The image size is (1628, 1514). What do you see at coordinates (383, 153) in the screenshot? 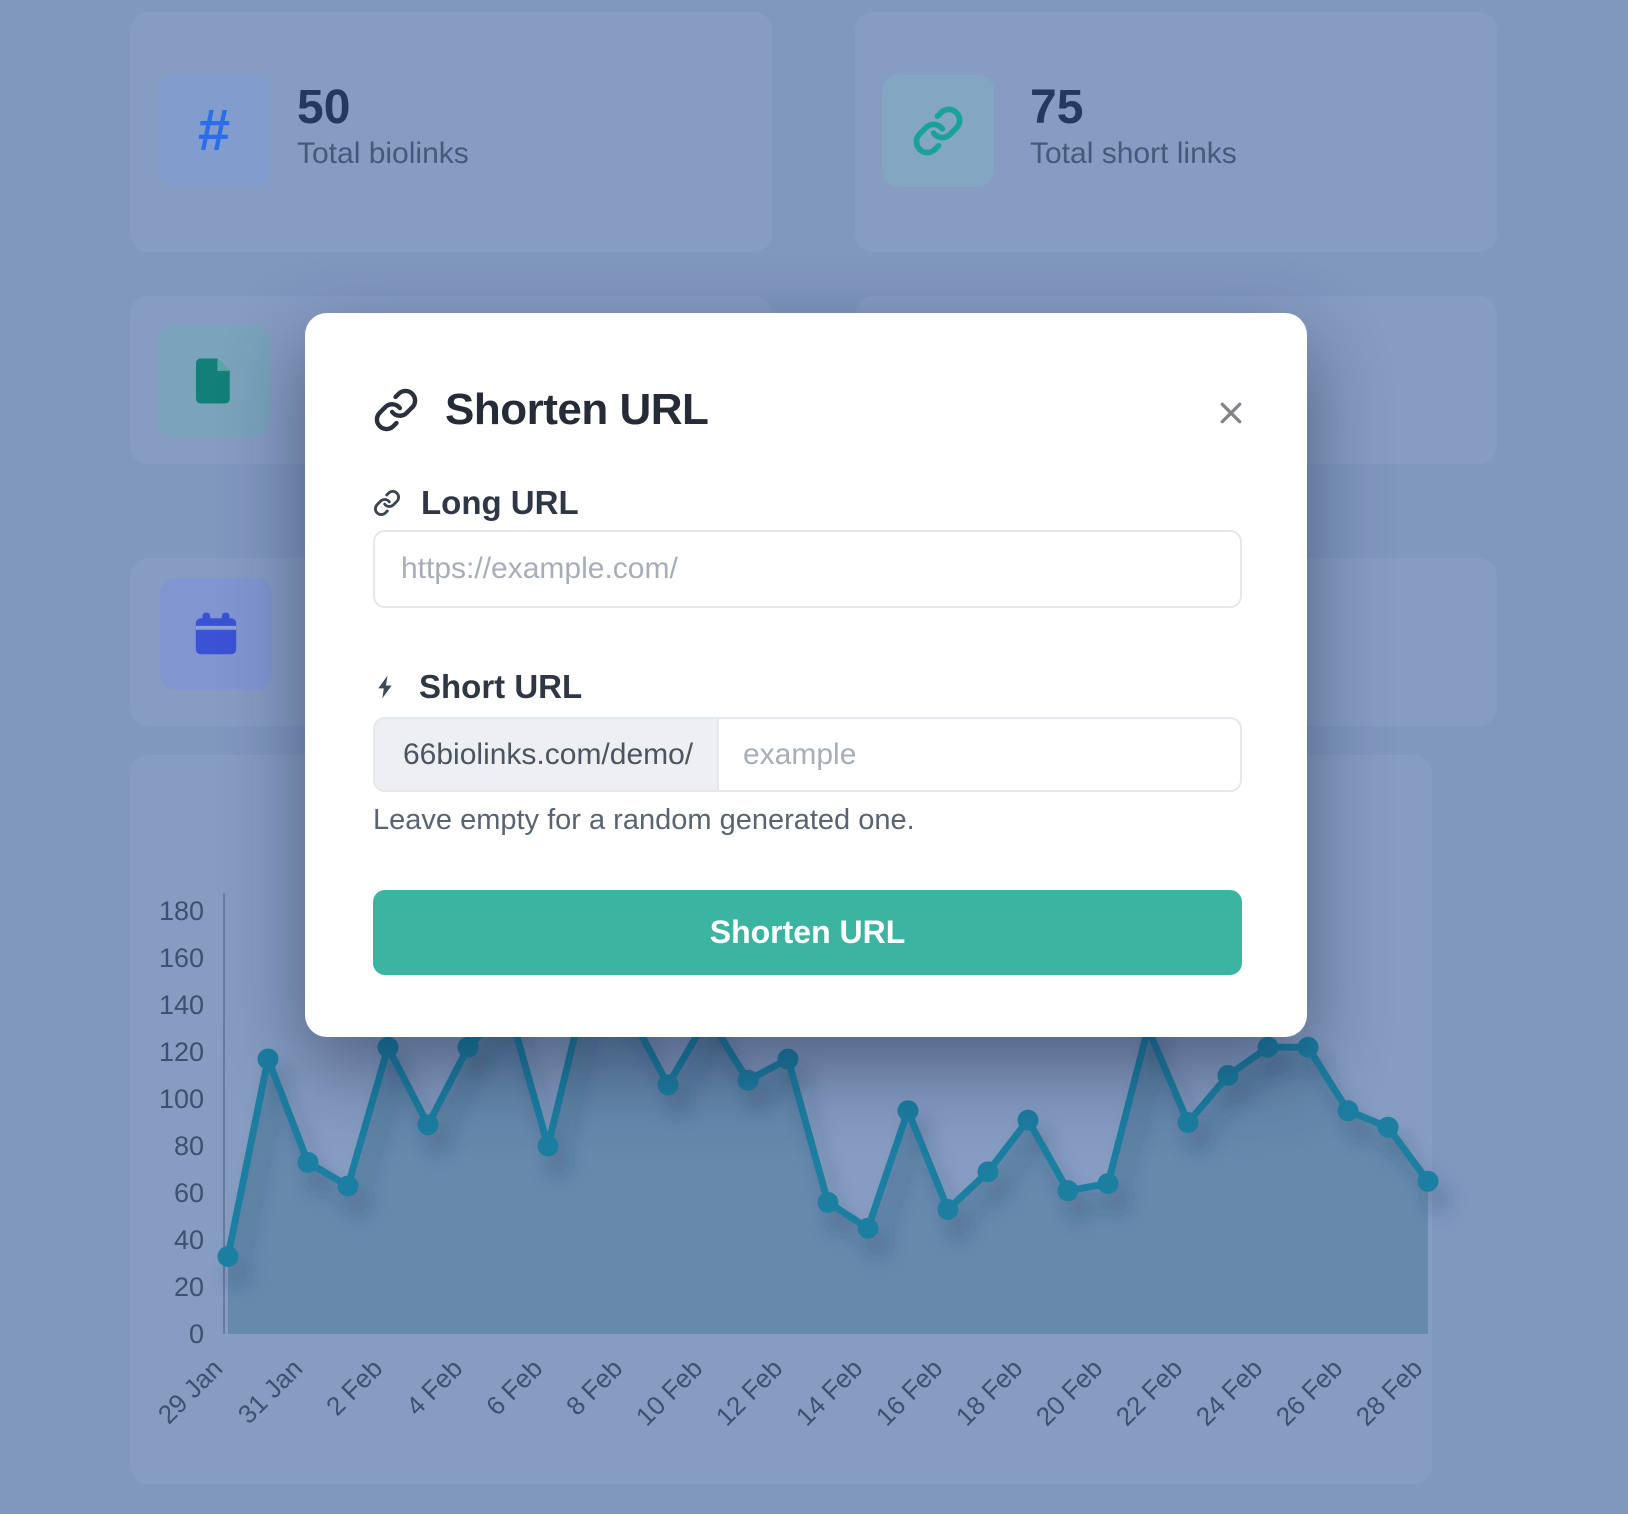
I see `biolinks-label: Total biolinks` at bounding box center [383, 153].